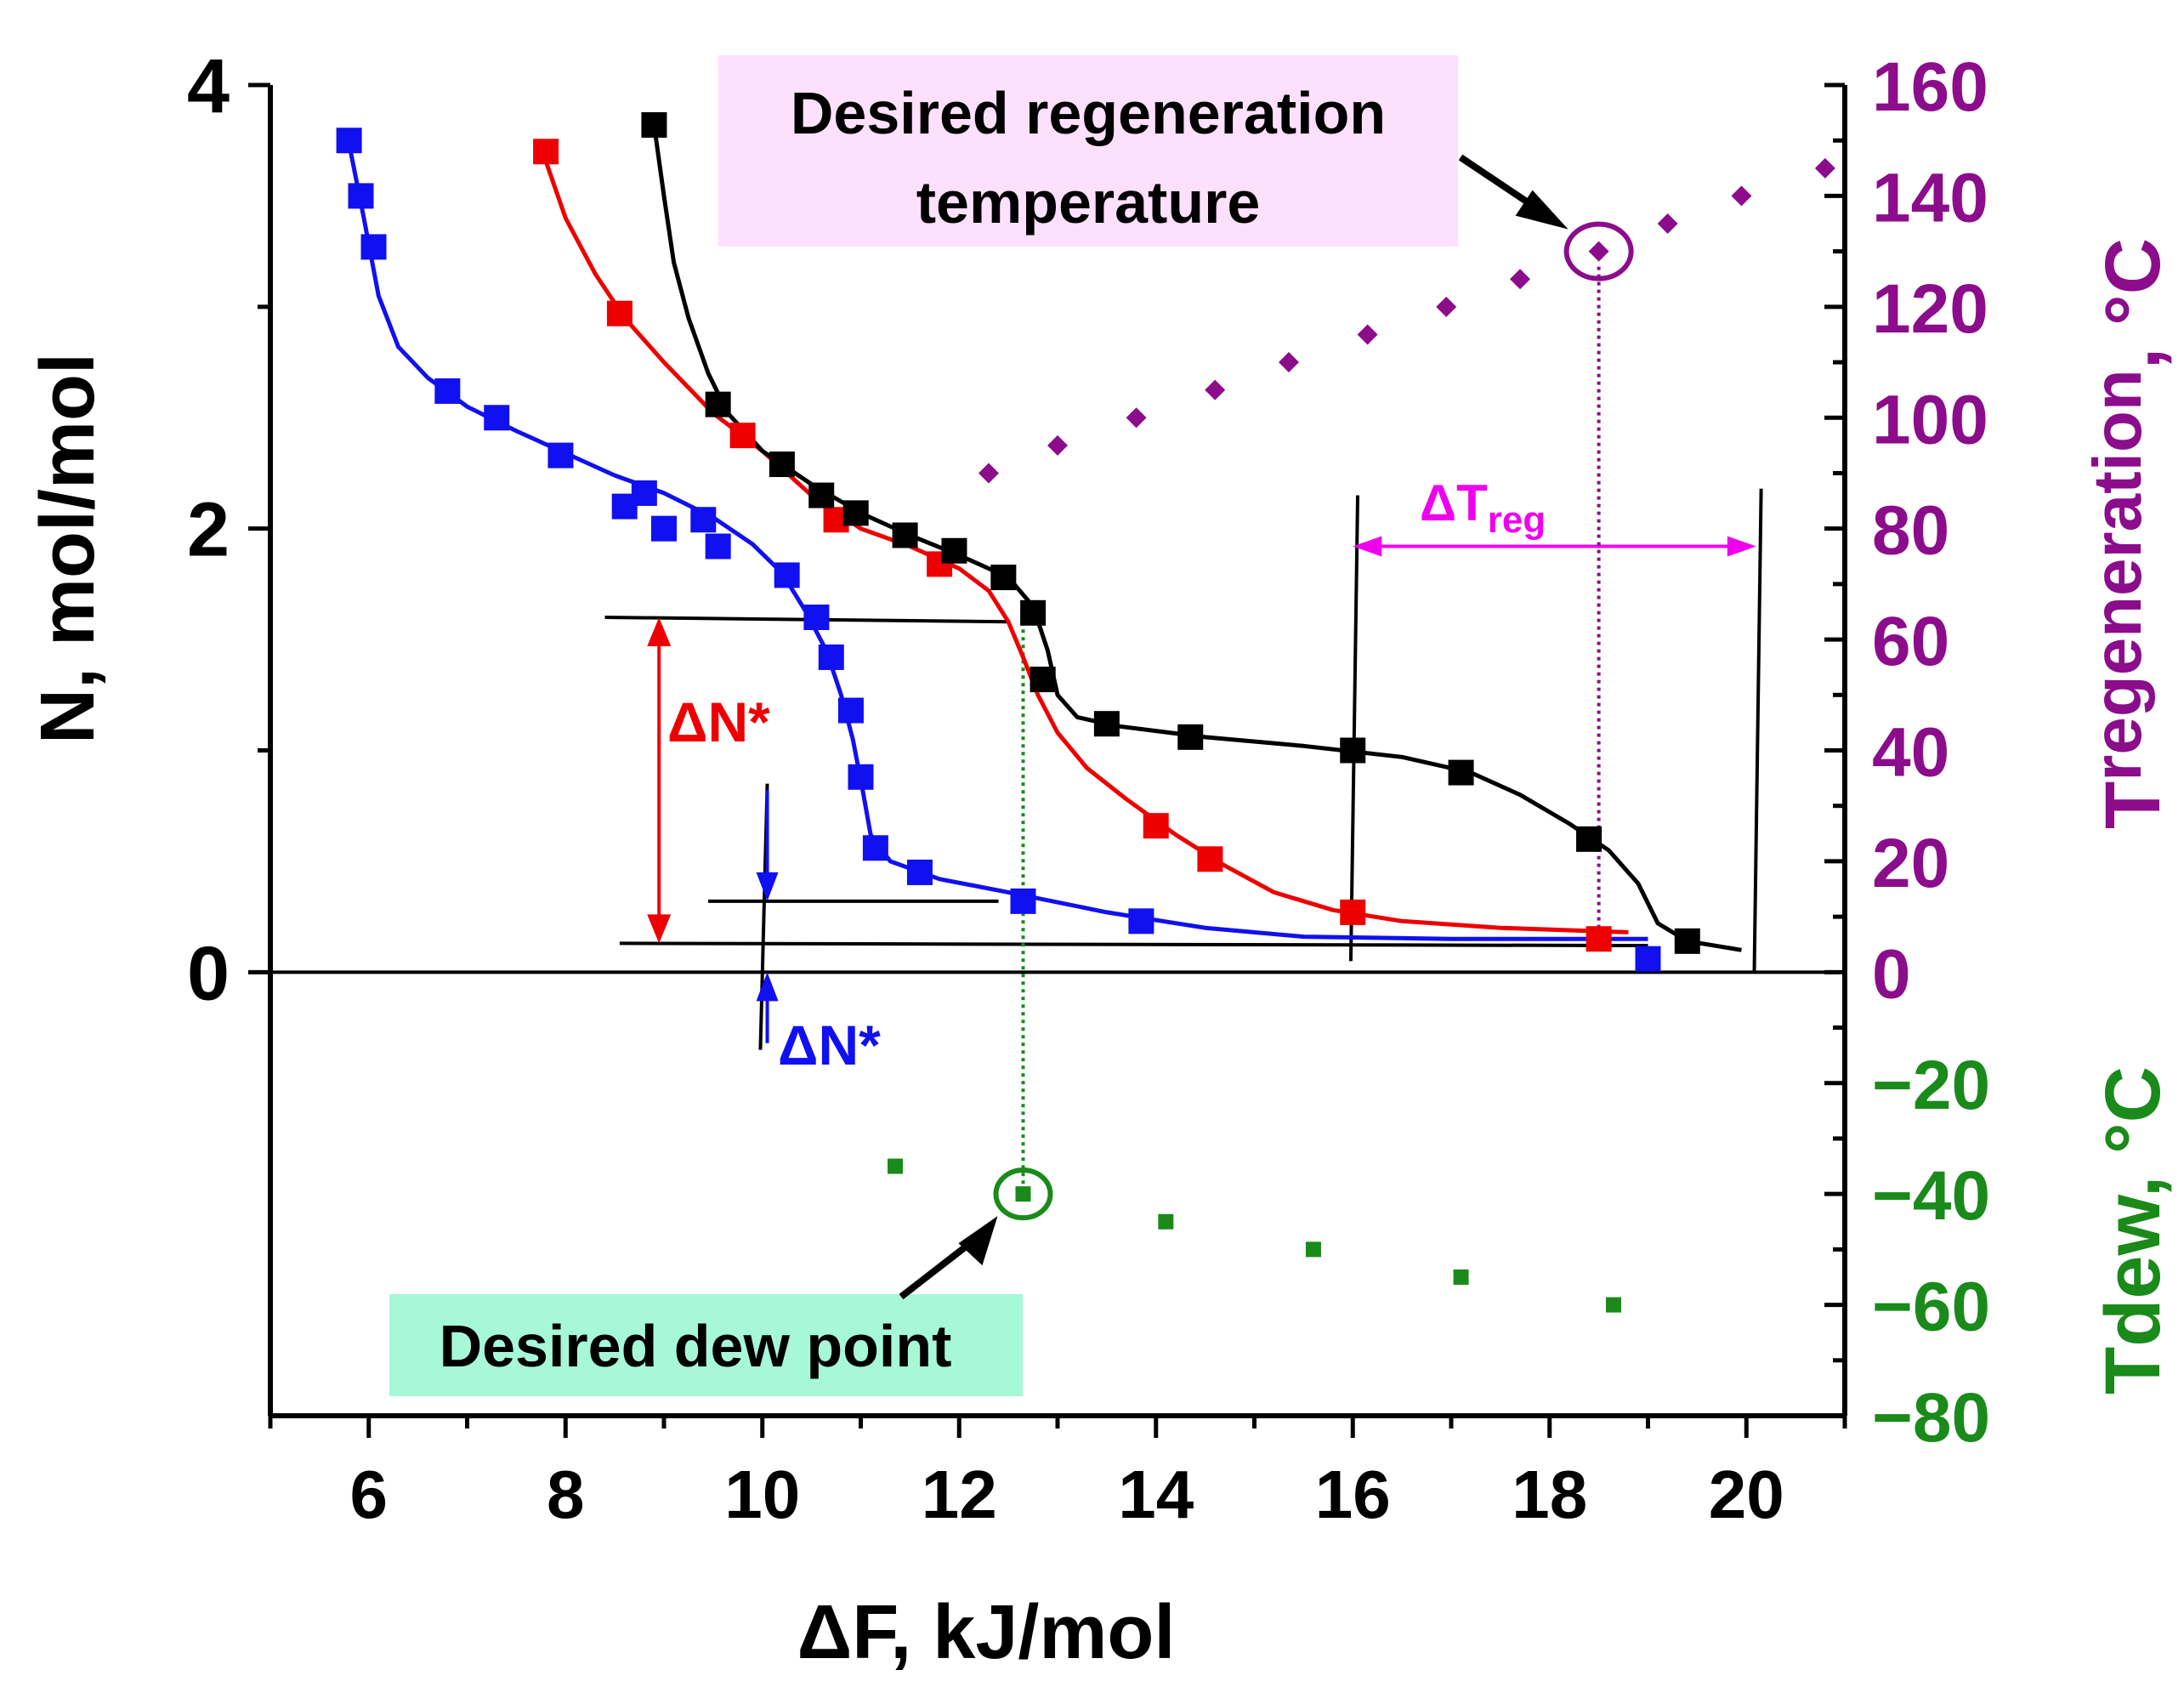  I want to click on right-axis-top-label-unit: , °C, so click(2133, 304).